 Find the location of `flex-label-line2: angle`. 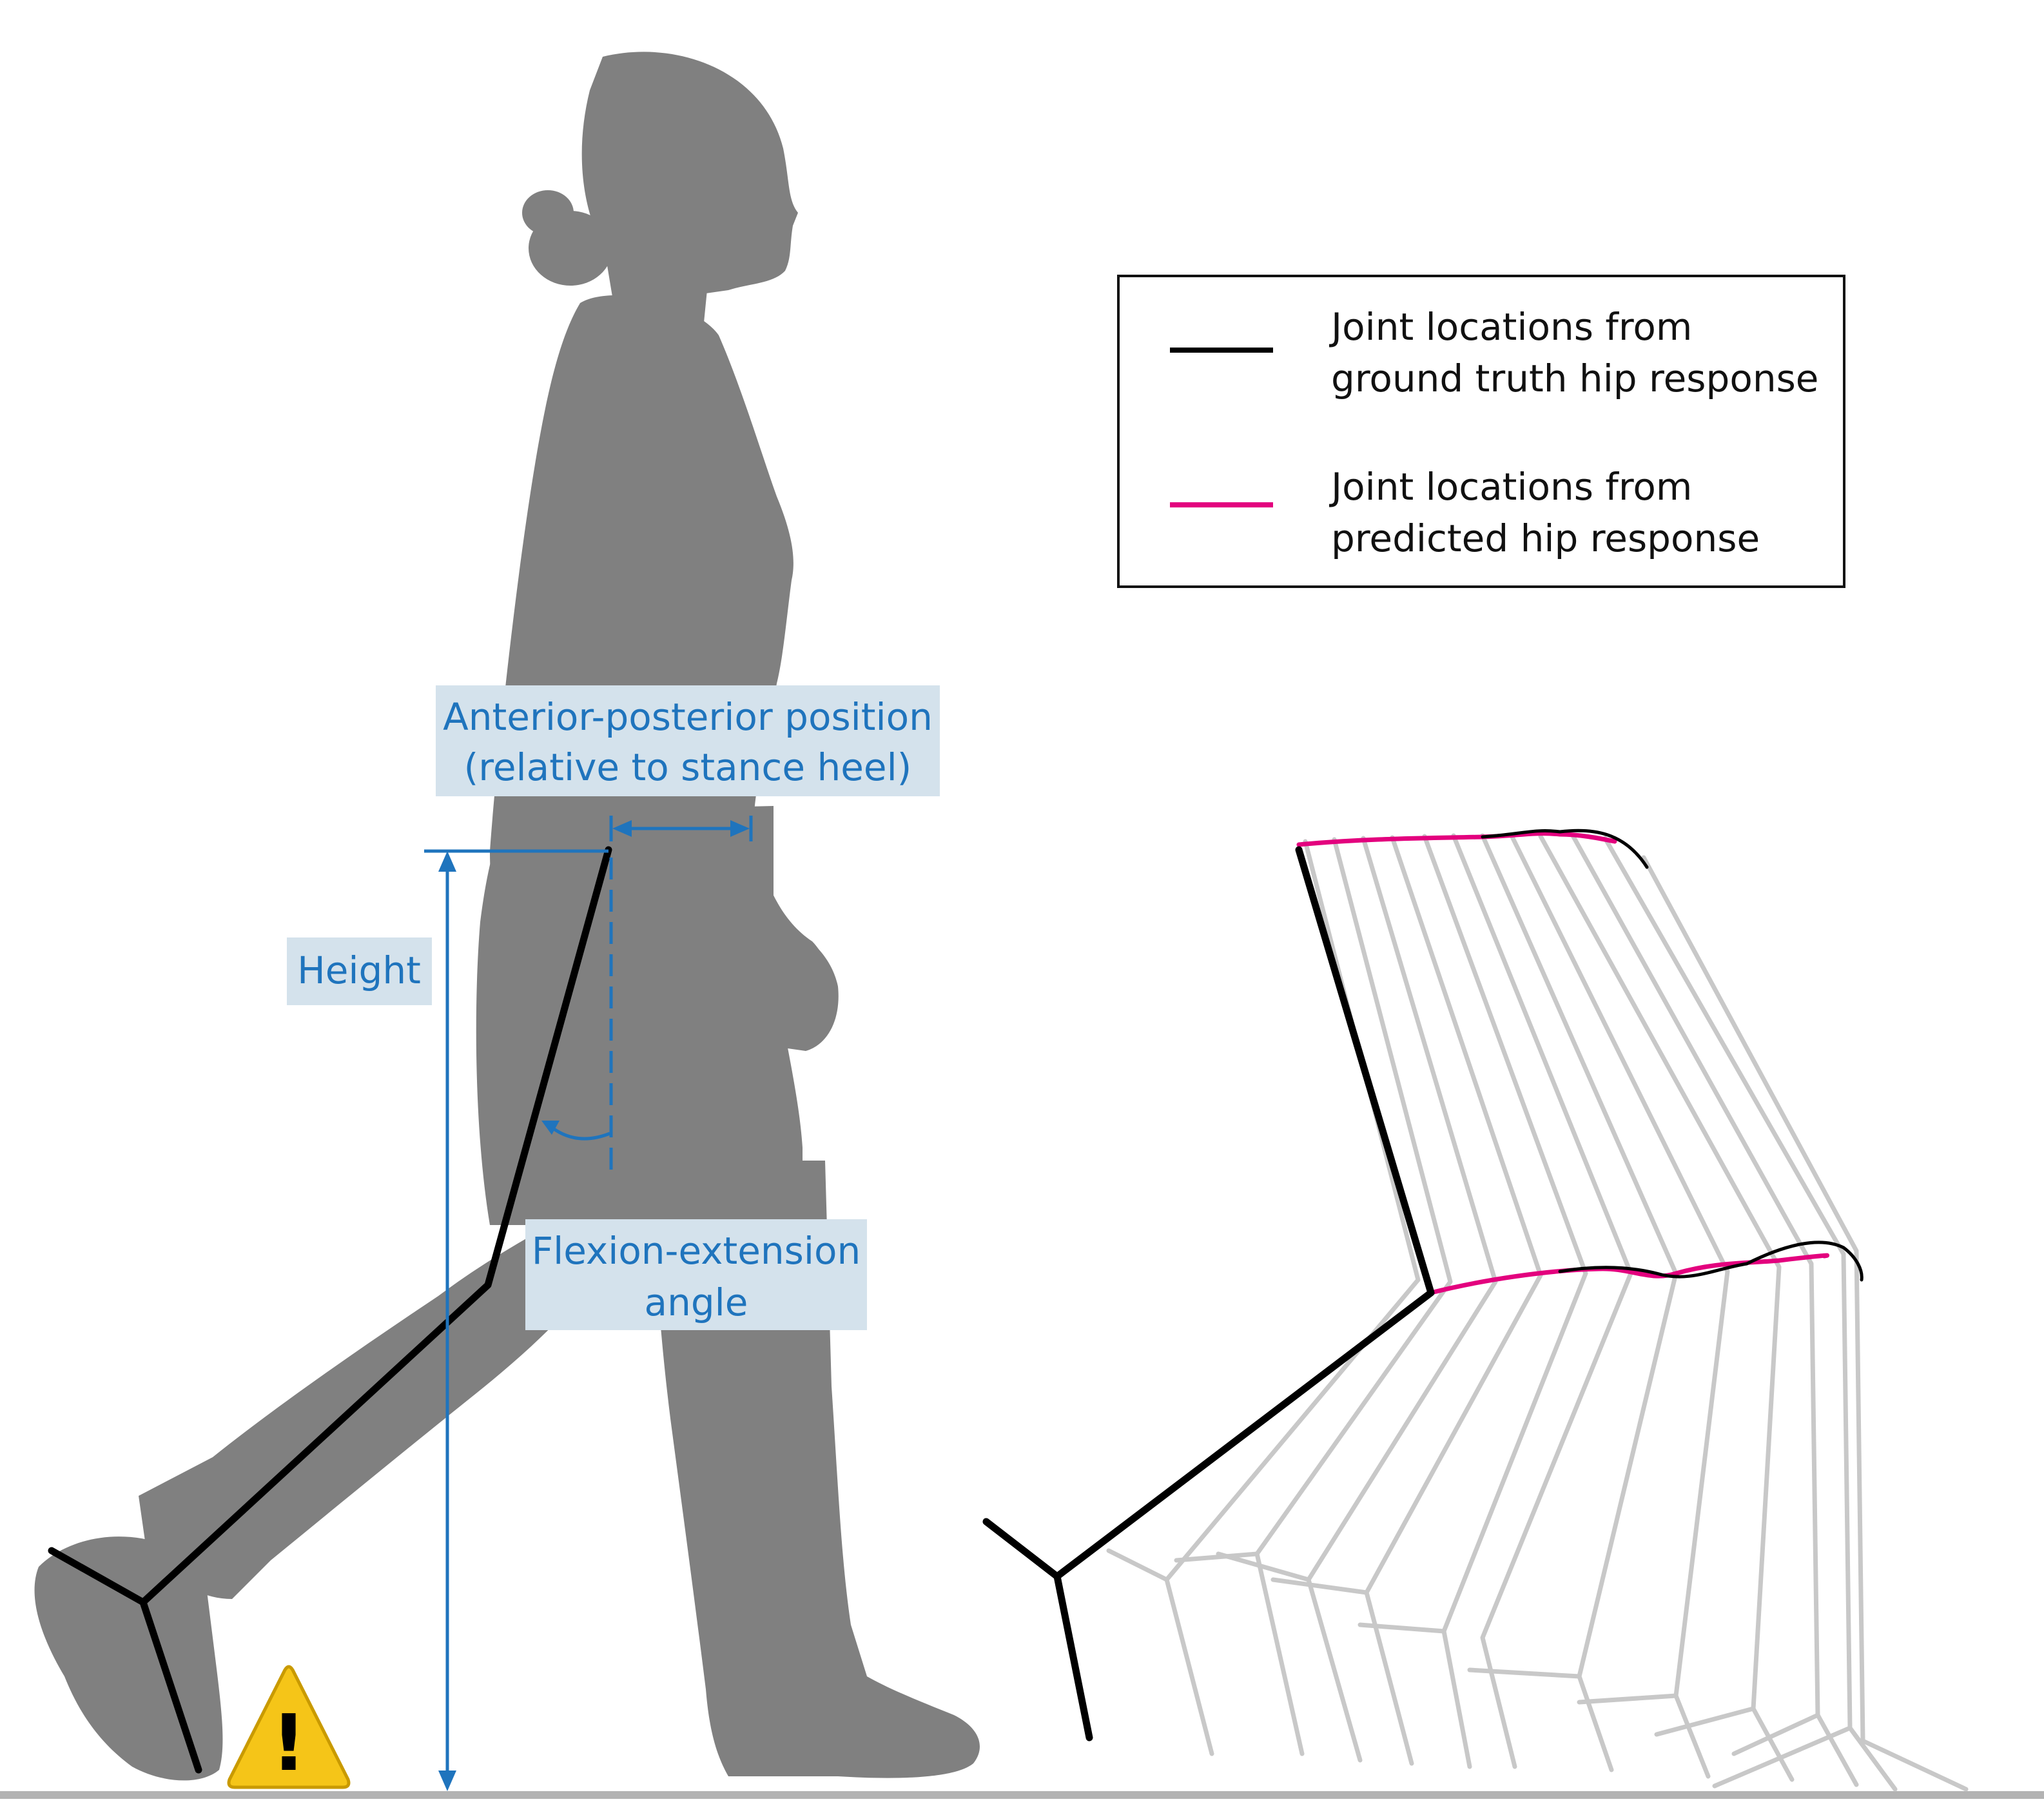

flex-label-line2: angle is located at coordinates (696, 1302).